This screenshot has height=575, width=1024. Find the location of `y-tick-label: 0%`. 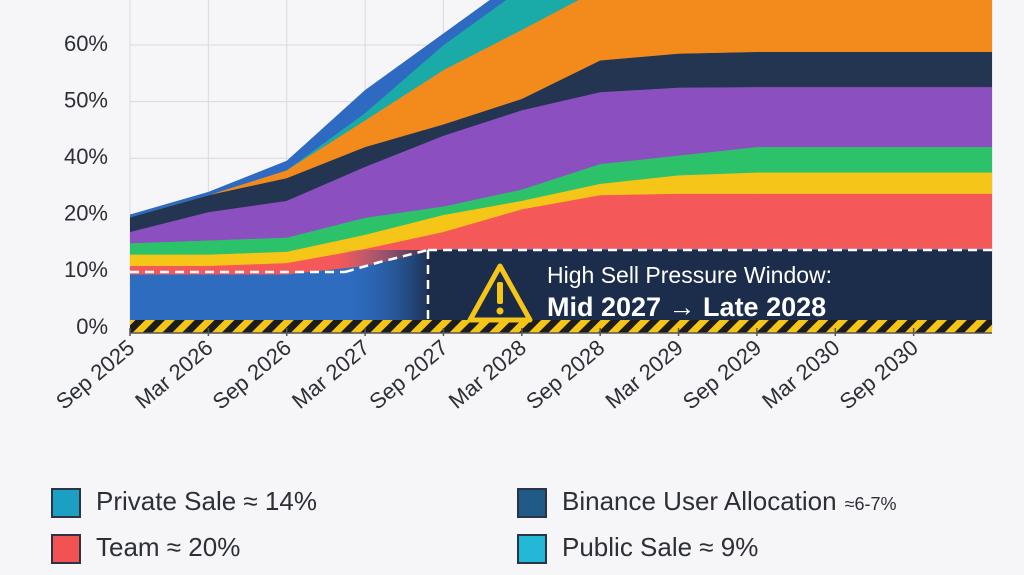

y-tick-label: 0% is located at coordinates (92, 326).